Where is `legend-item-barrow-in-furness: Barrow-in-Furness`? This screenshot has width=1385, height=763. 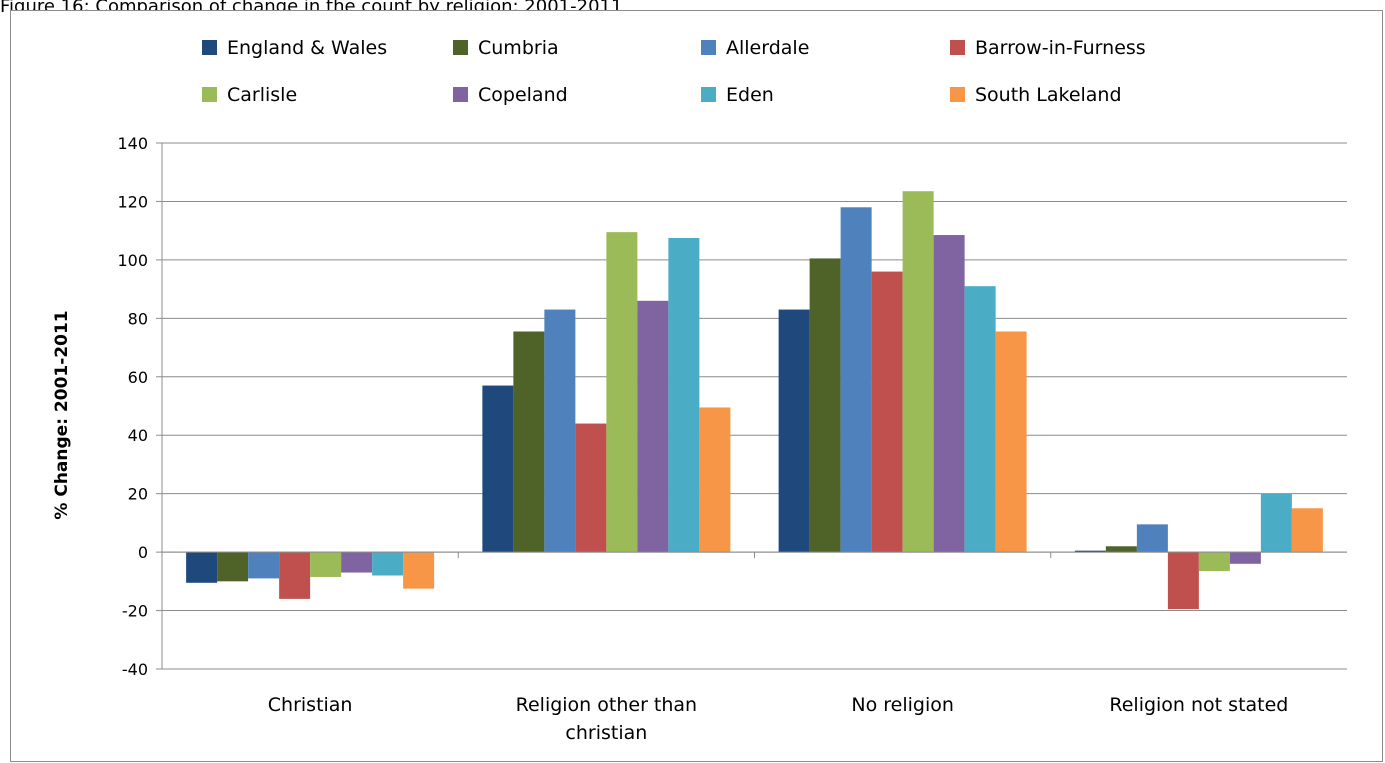
legend-item-barrow-in-furness: Barrow-in-Furness is located at coordinates (1048, 48).